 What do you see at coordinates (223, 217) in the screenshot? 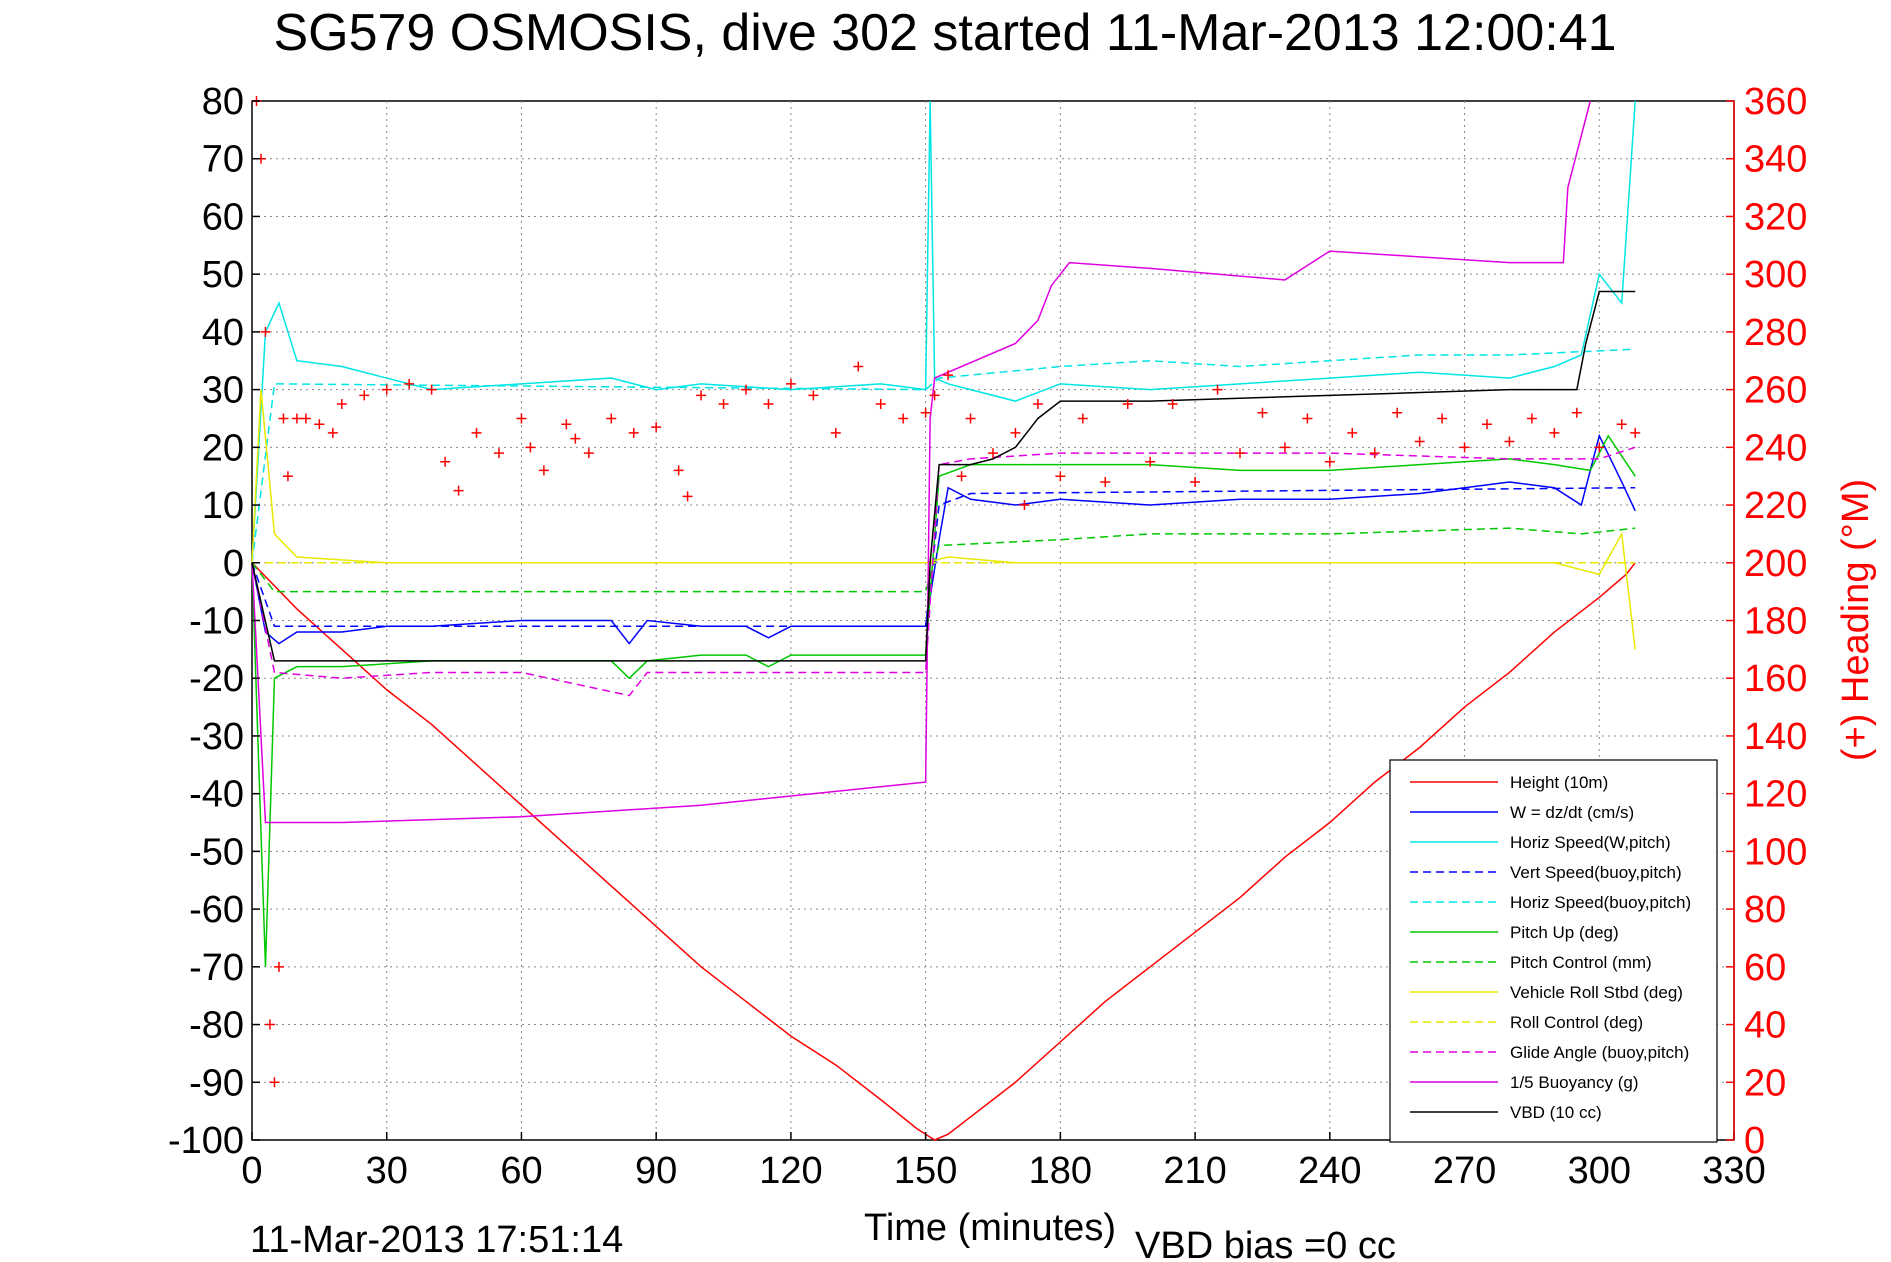
I see `y-tick-label: 60` at bounding box center [223, 217].